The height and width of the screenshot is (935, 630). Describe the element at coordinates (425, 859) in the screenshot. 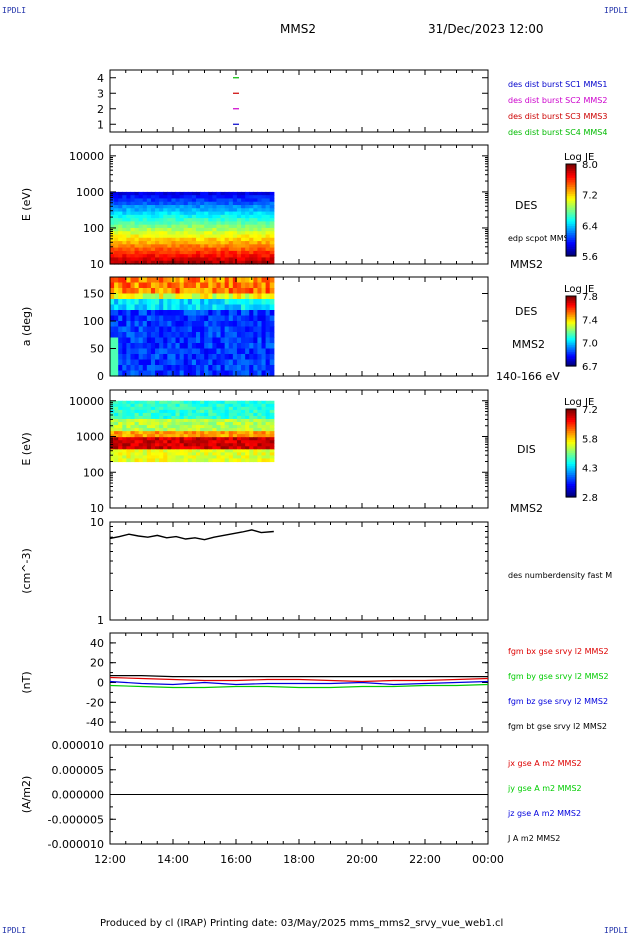

I see `time-axis-label: 22:00` at that location.